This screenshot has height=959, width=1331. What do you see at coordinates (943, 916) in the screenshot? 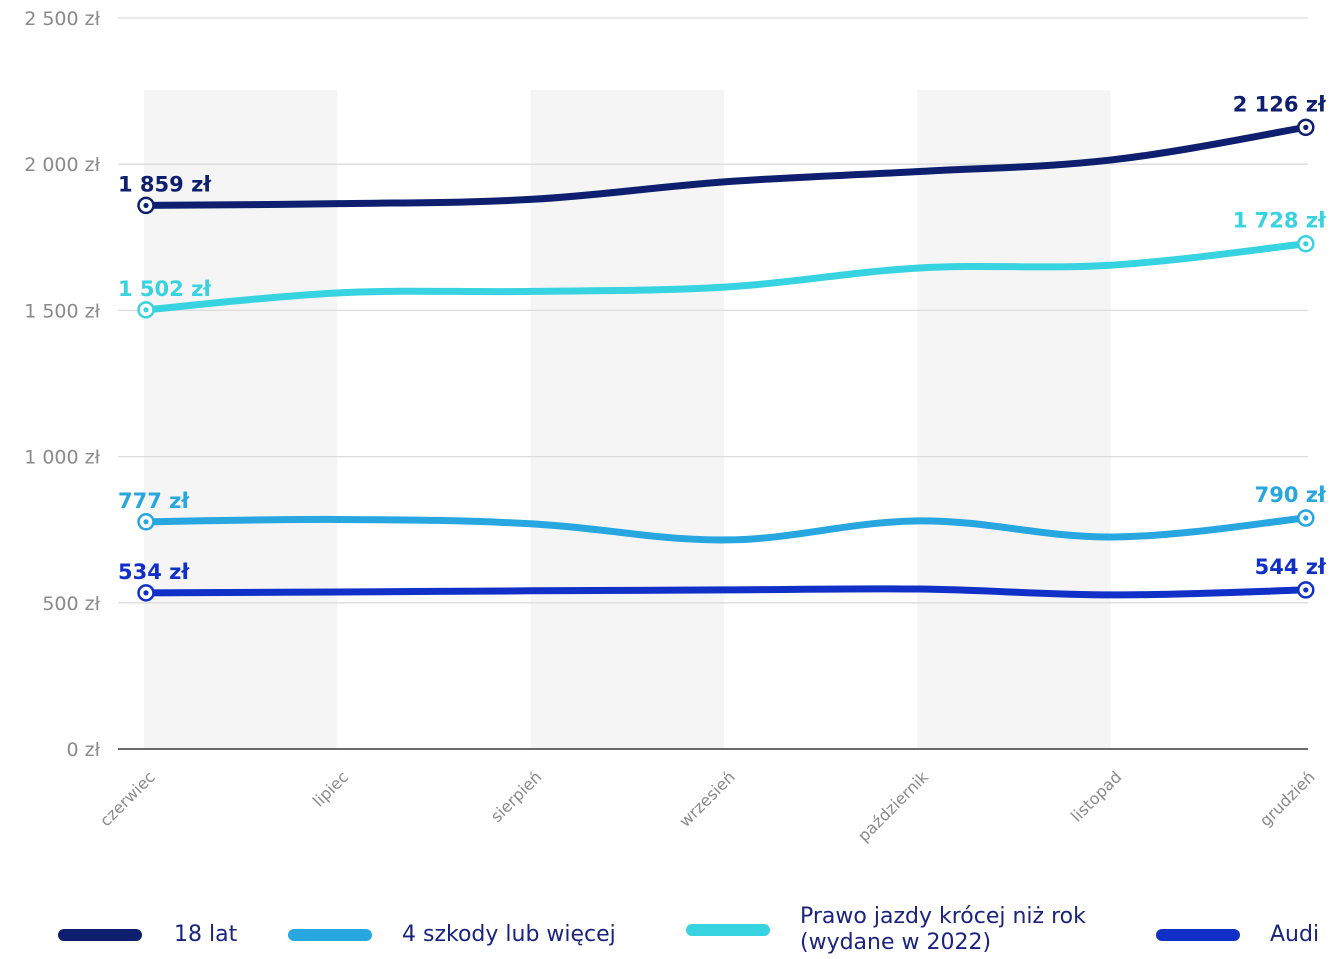
I see `legend-label-prawo-jazdy-line1: Prawo jazdy krócej niż rok` at bounding box center [943, 916].